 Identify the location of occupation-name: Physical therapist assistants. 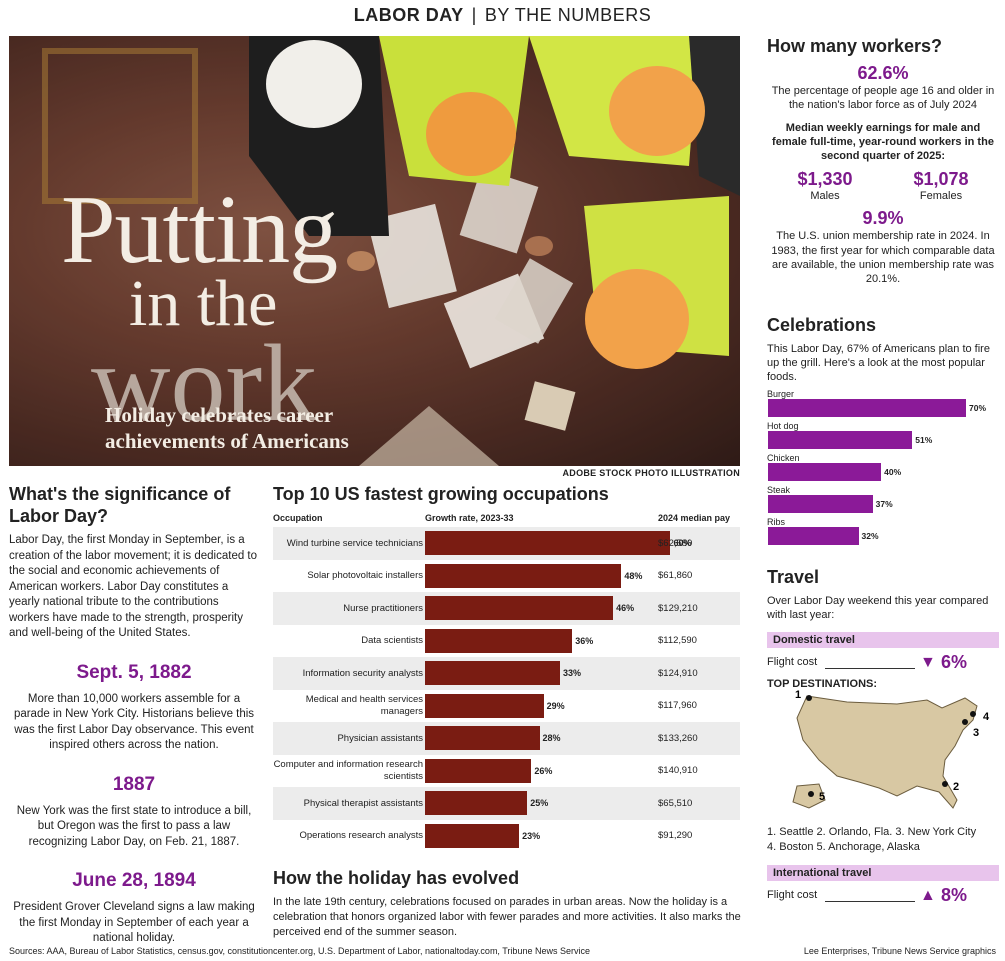
(363, 803).